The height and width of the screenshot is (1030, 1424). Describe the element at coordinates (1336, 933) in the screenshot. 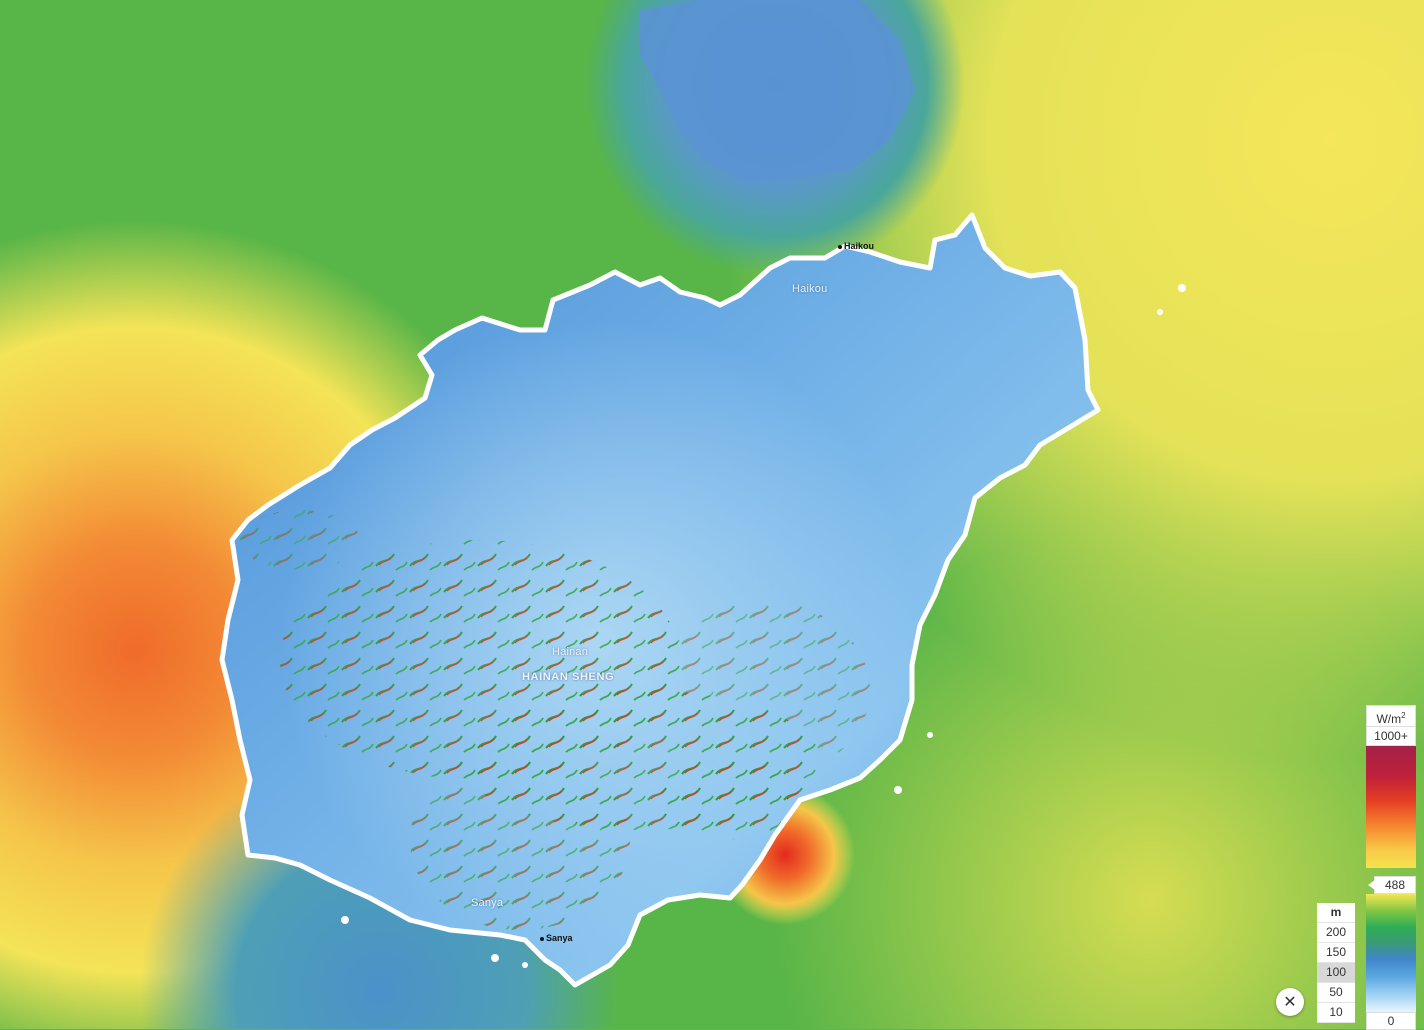

I see `height-option-200: 200` at that location.